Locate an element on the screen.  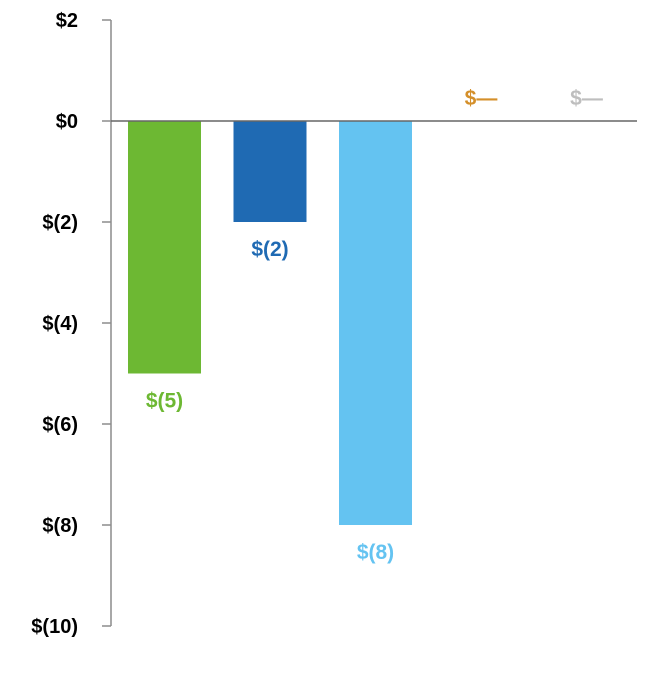
bar-value-label: $(8) is located at coordinates (375, 552).